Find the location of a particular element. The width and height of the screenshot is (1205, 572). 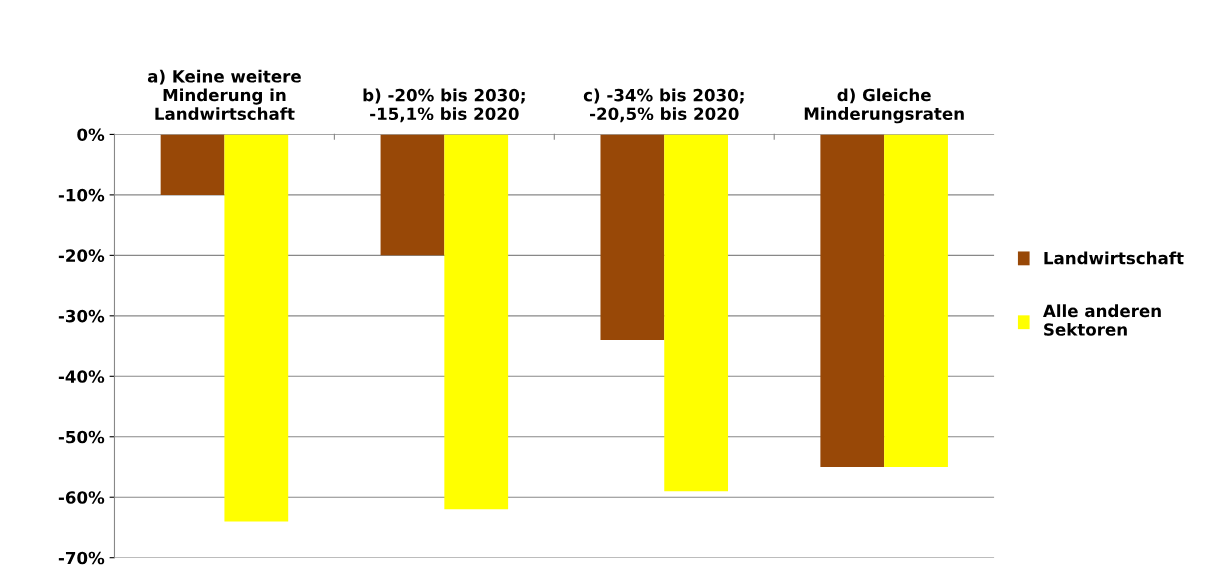

y-tick-label: -20% is located at coordinates (81, 255).